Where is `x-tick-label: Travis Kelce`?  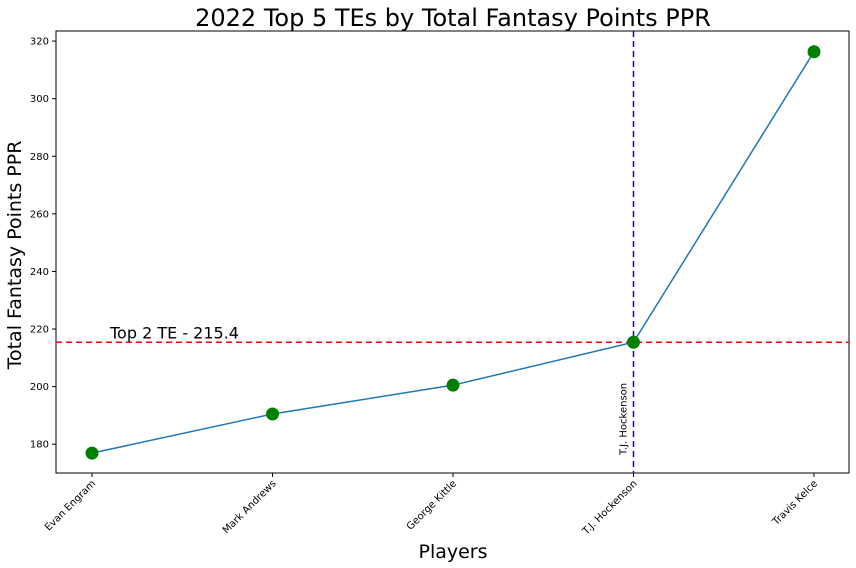
x-tick-label: Travis Kelce is located at coordinates (795, 503).